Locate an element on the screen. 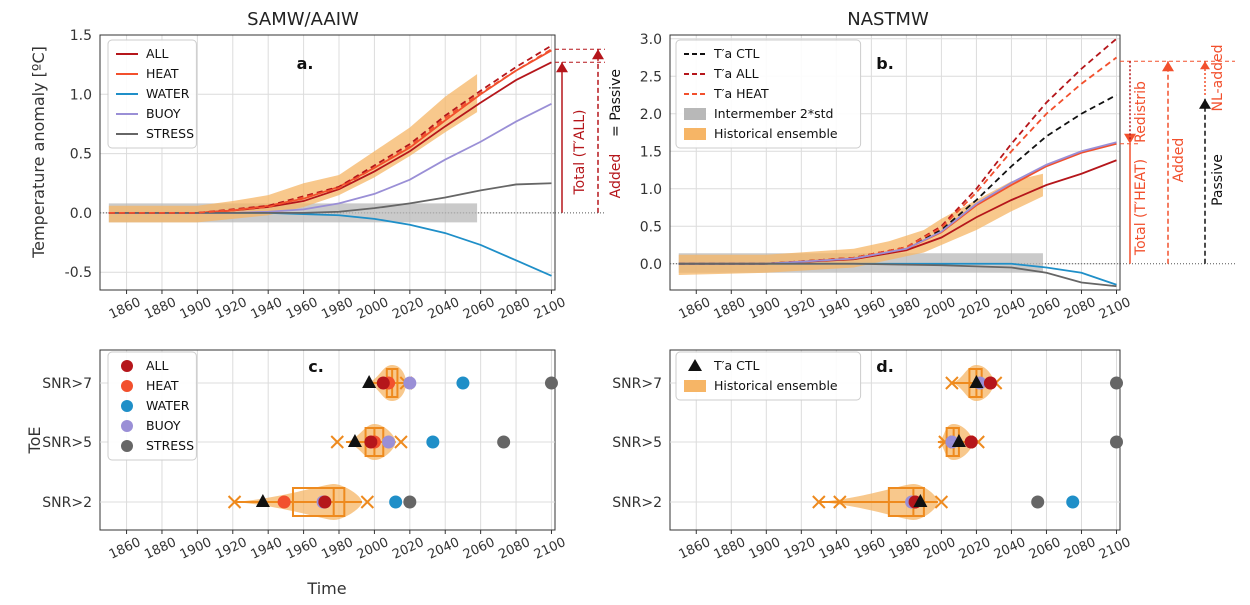 This screenshot has height=605, width=1250. tick-label-x: 2040 is located at coordinates (1010, 549).